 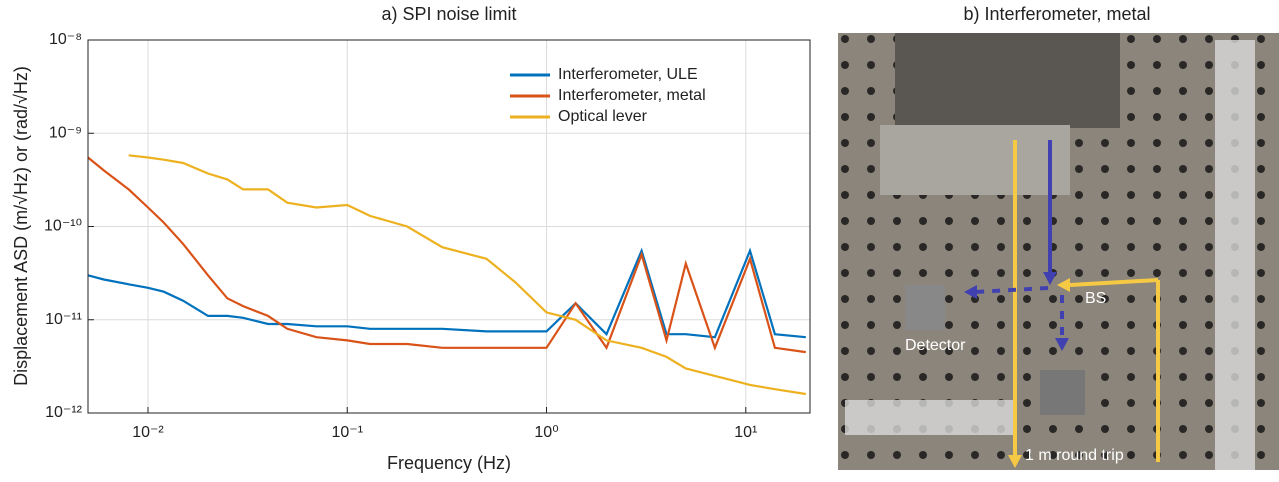 I want to click on housing, so click(x=1007, y=80).